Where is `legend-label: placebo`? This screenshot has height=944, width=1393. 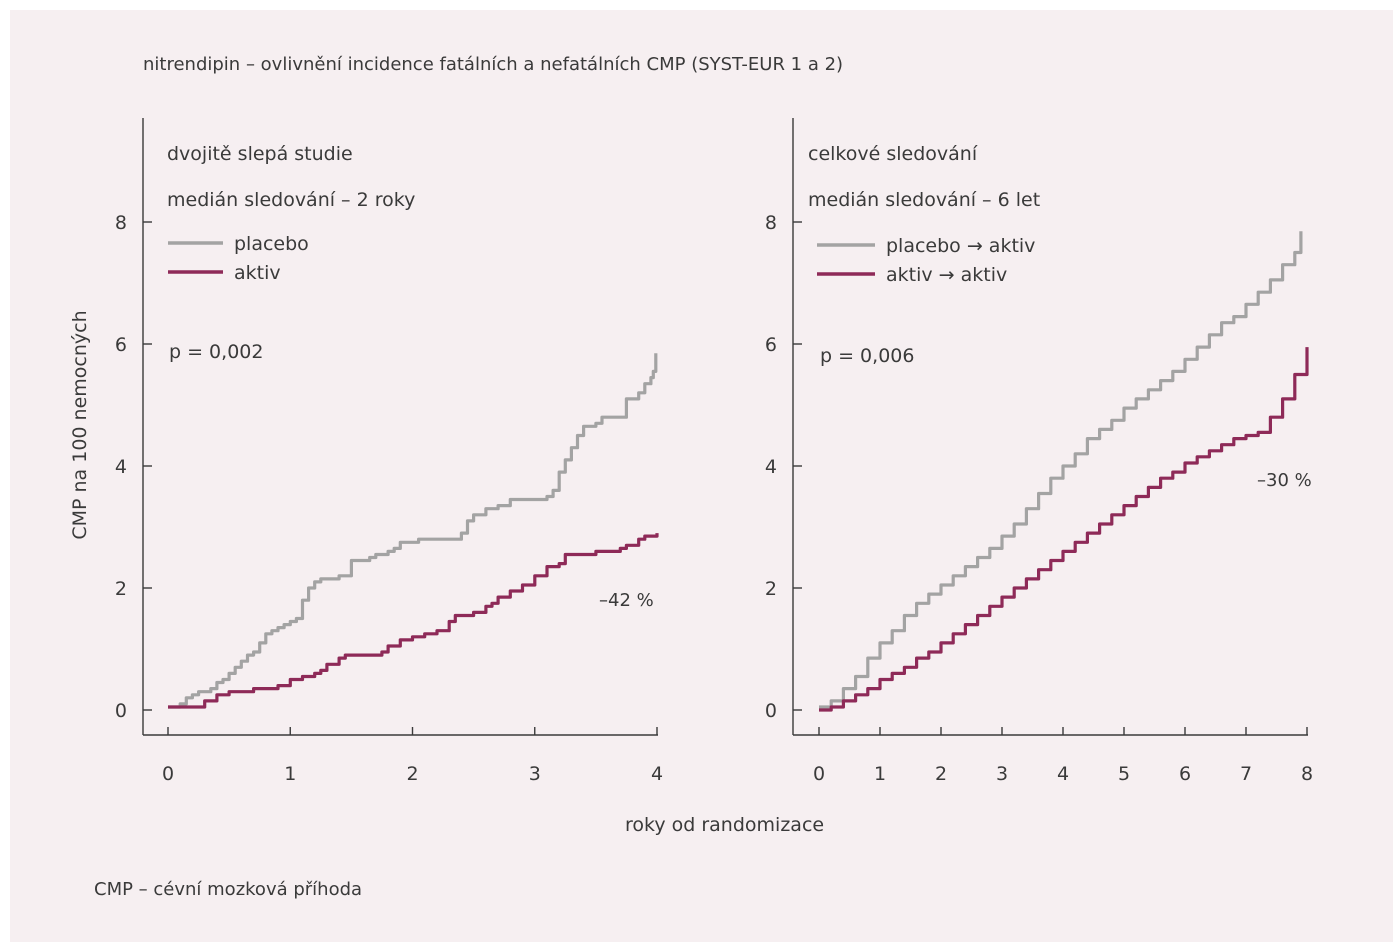
legend-label: placebo is located at coordinates (271, 244).